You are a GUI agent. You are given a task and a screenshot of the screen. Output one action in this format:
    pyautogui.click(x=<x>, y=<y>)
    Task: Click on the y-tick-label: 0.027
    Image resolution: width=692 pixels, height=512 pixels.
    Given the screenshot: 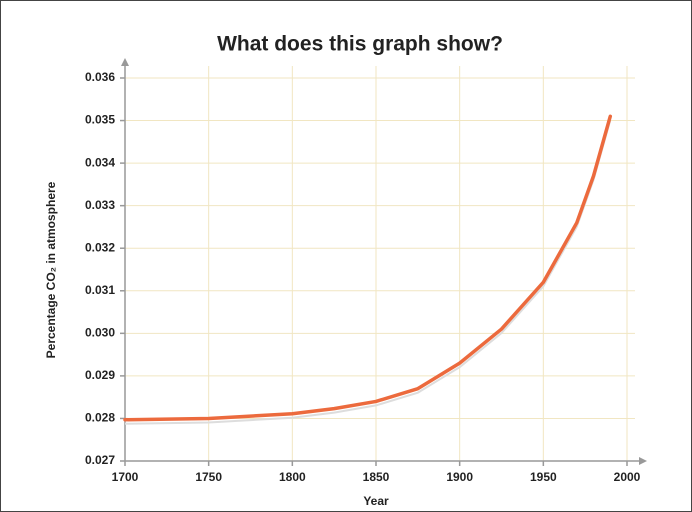 What is the action you would take?
    pyautogui.click(x=100, y=460)
    